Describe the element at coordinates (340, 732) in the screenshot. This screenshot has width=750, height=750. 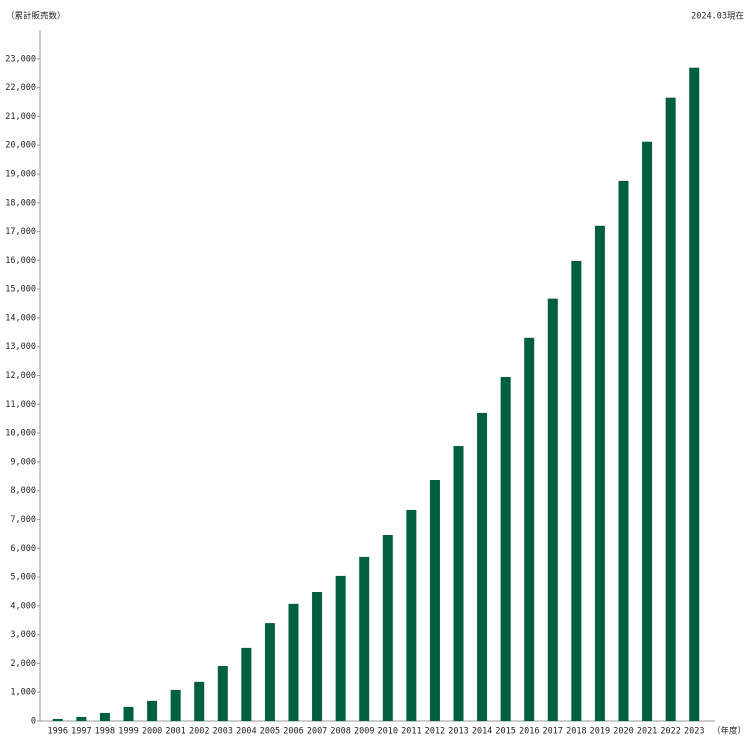
I see `x-tick-label: 2008` at that location.